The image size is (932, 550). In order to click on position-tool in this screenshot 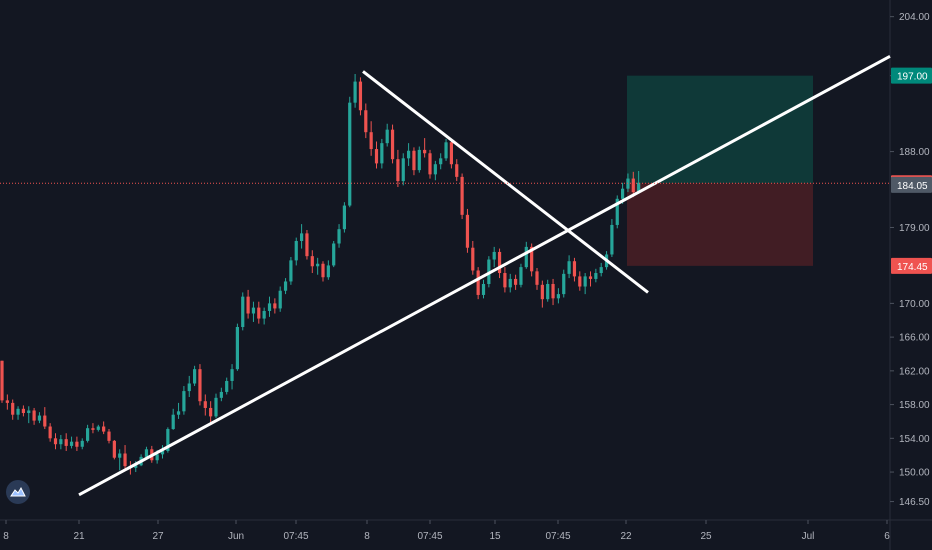, I will do `click(720, 170)`.